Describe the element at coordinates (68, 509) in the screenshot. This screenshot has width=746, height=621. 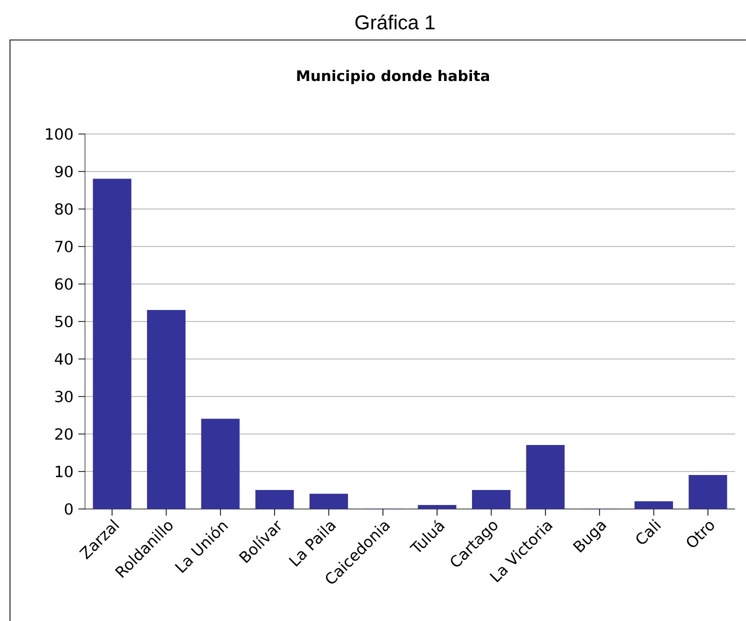
I see `y-tick-label: 0` at that location.